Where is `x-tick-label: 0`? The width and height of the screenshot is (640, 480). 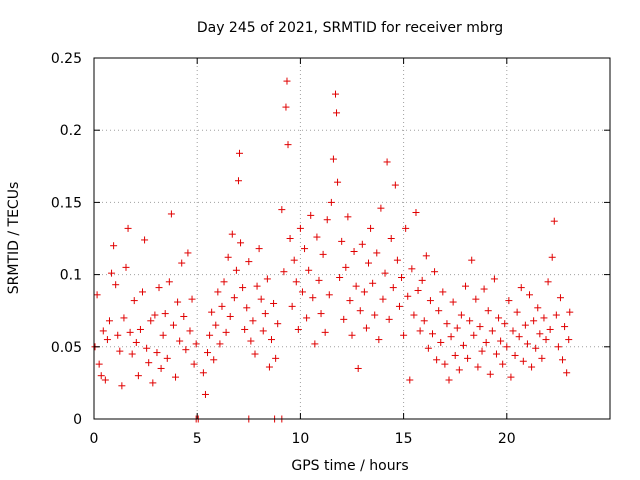 x-tick-label: 0 is located at coordinates (94, 439).